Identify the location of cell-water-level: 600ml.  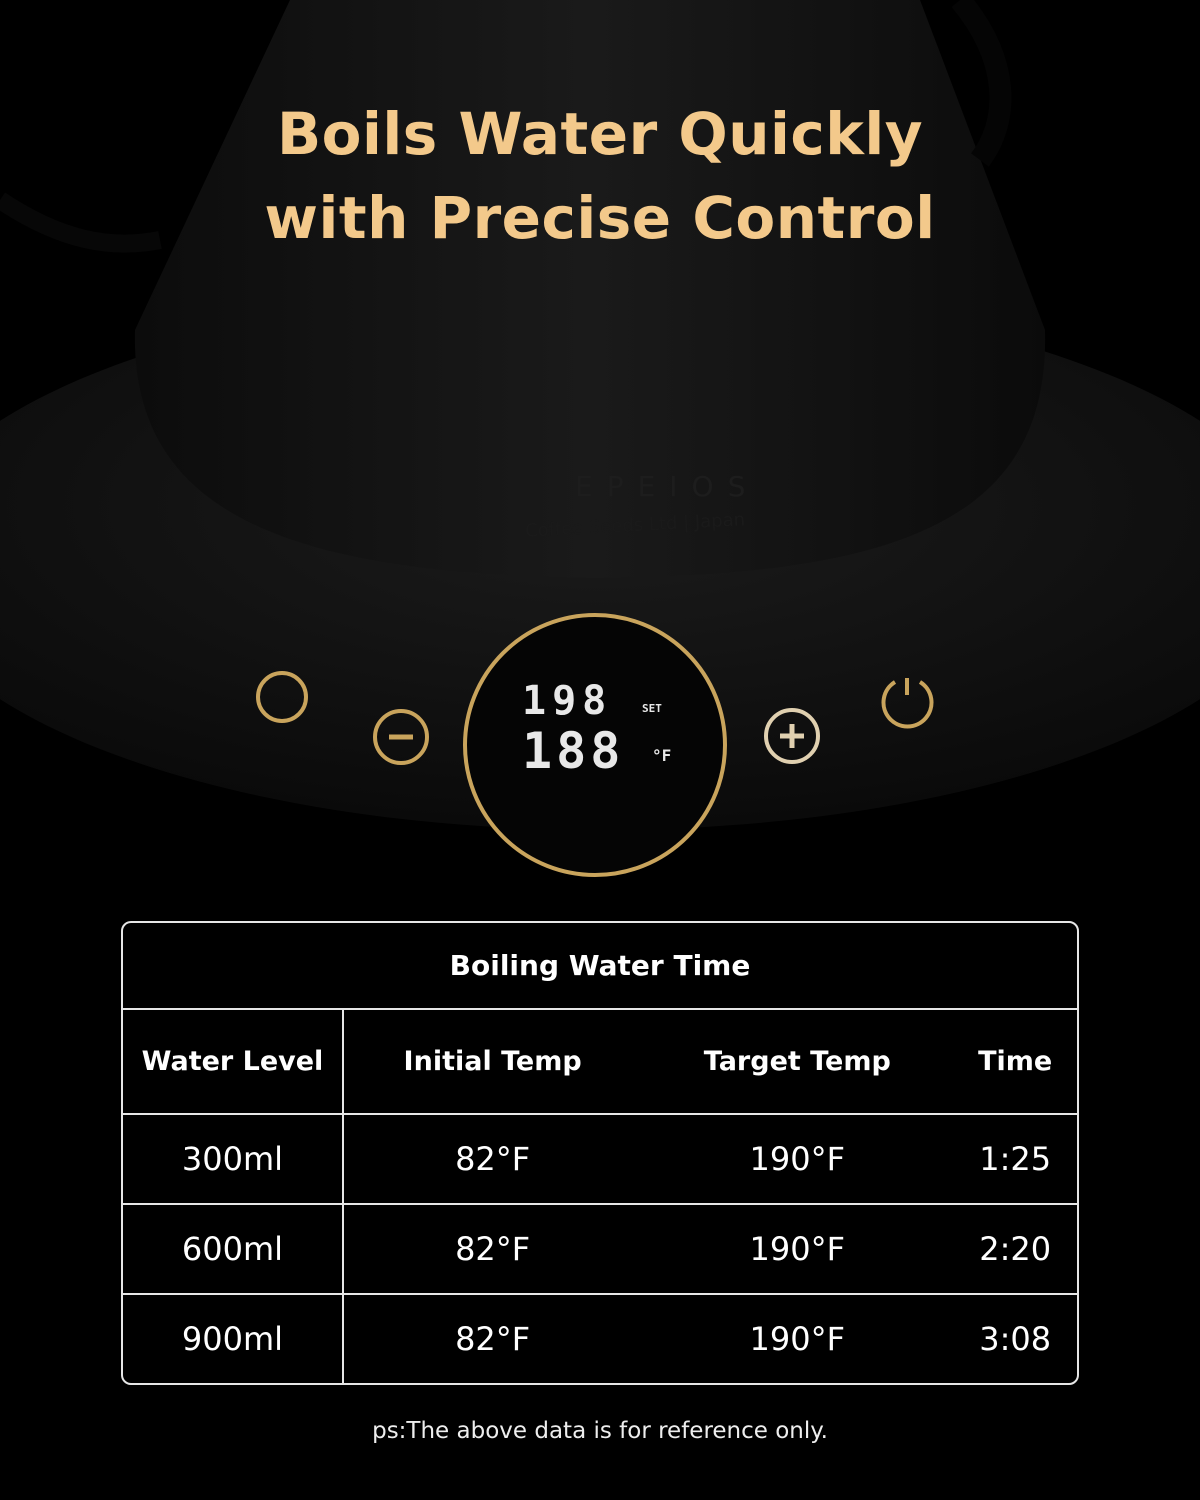
(233, 1250).